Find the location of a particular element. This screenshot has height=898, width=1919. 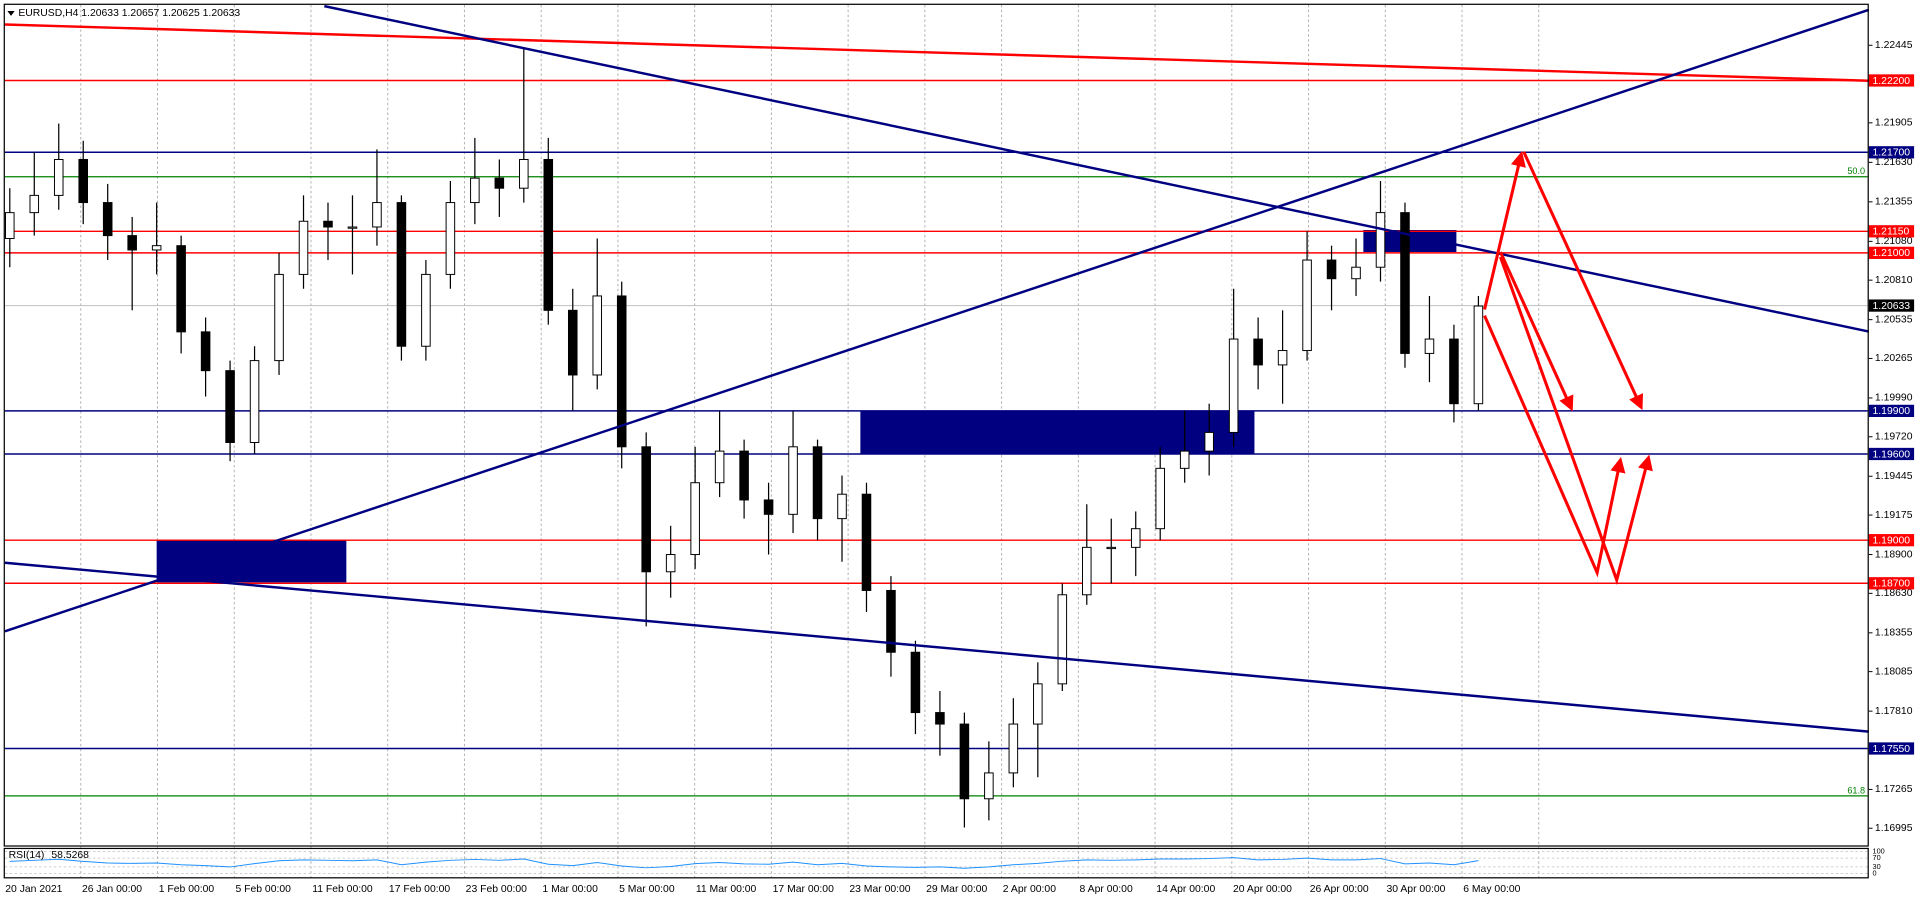

x-tick-label: 23 Mar 00:00 is located at coordinates (879, 889).